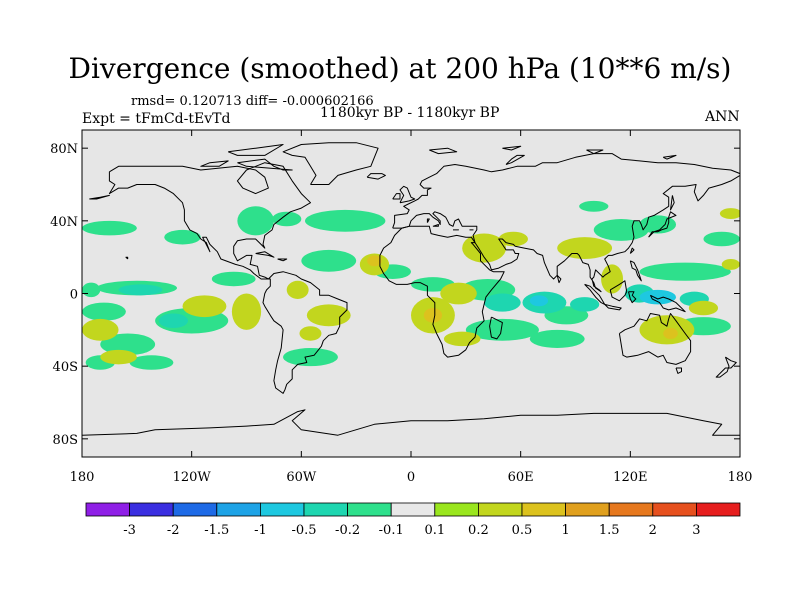 This screenshot has width=800, height=600. I want to click on colorbar-label: -1, so click(260, 530).